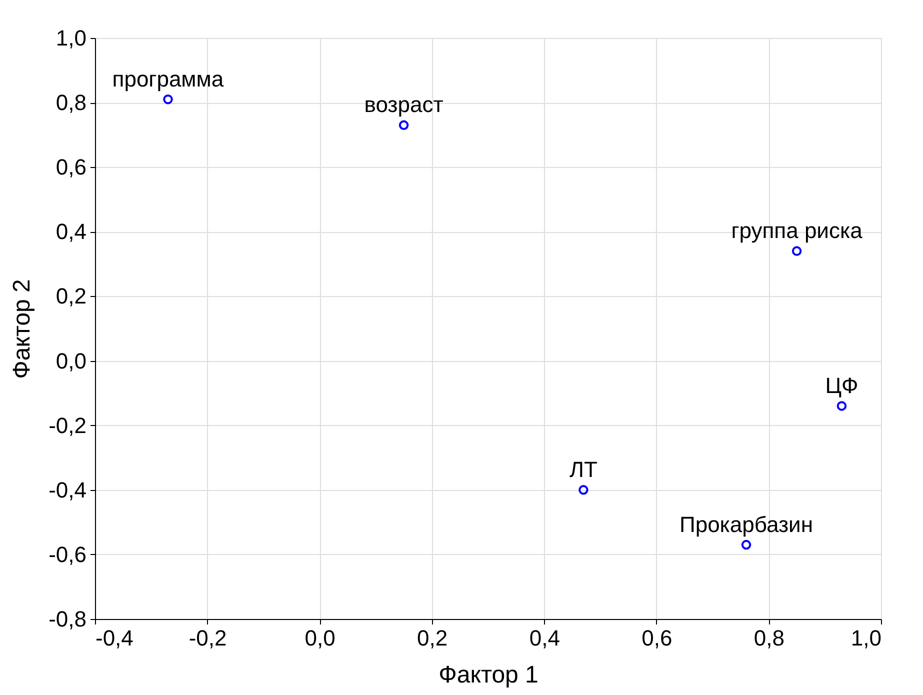  I want to click on annotation: возраст, so click(404, 105).